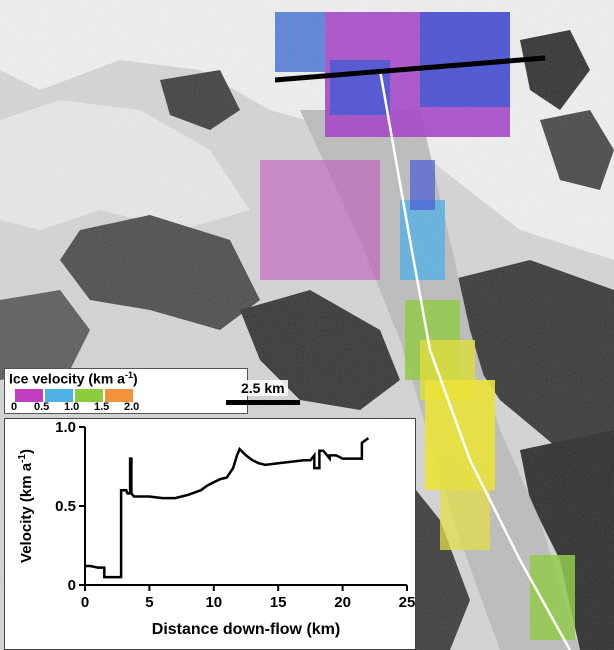 This screenshot has height=650, width=614. I want to click on legend-swatch-purple, so click(29, 395).